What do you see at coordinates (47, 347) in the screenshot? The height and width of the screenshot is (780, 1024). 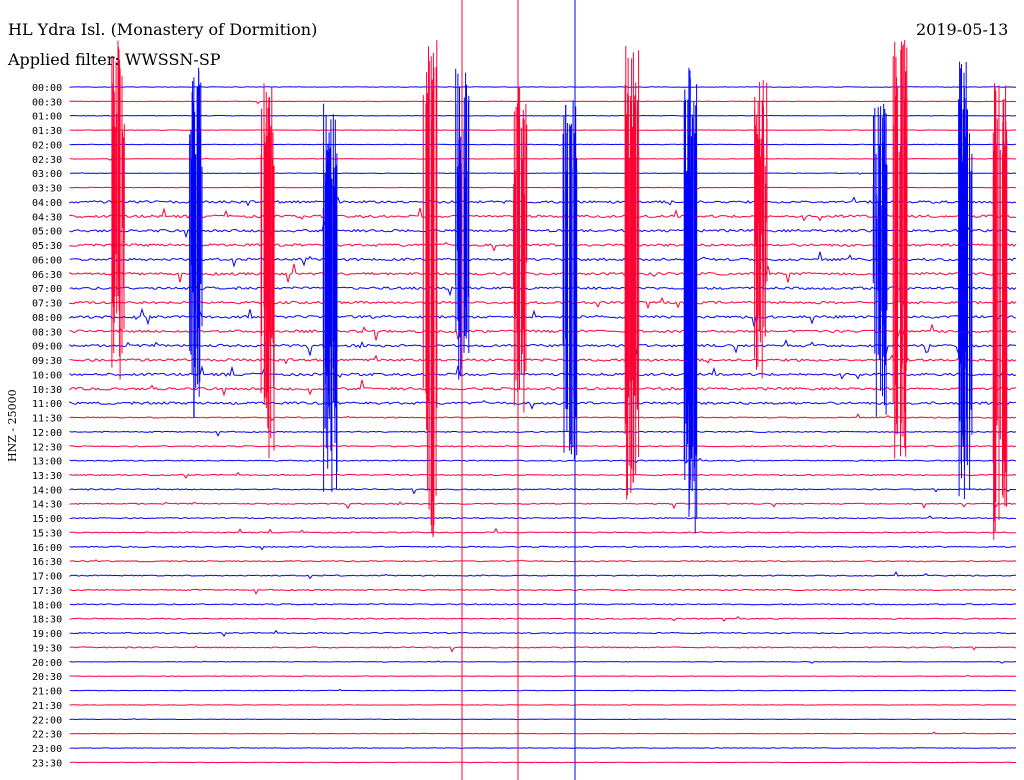 I see `time-label: 09:00` at bounding box center [47, 347].